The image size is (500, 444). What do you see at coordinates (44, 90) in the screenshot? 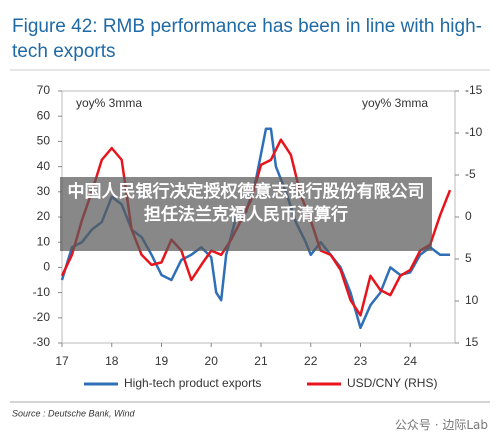
I see `y-tick-label: 70` at bounding box center [44, 90].